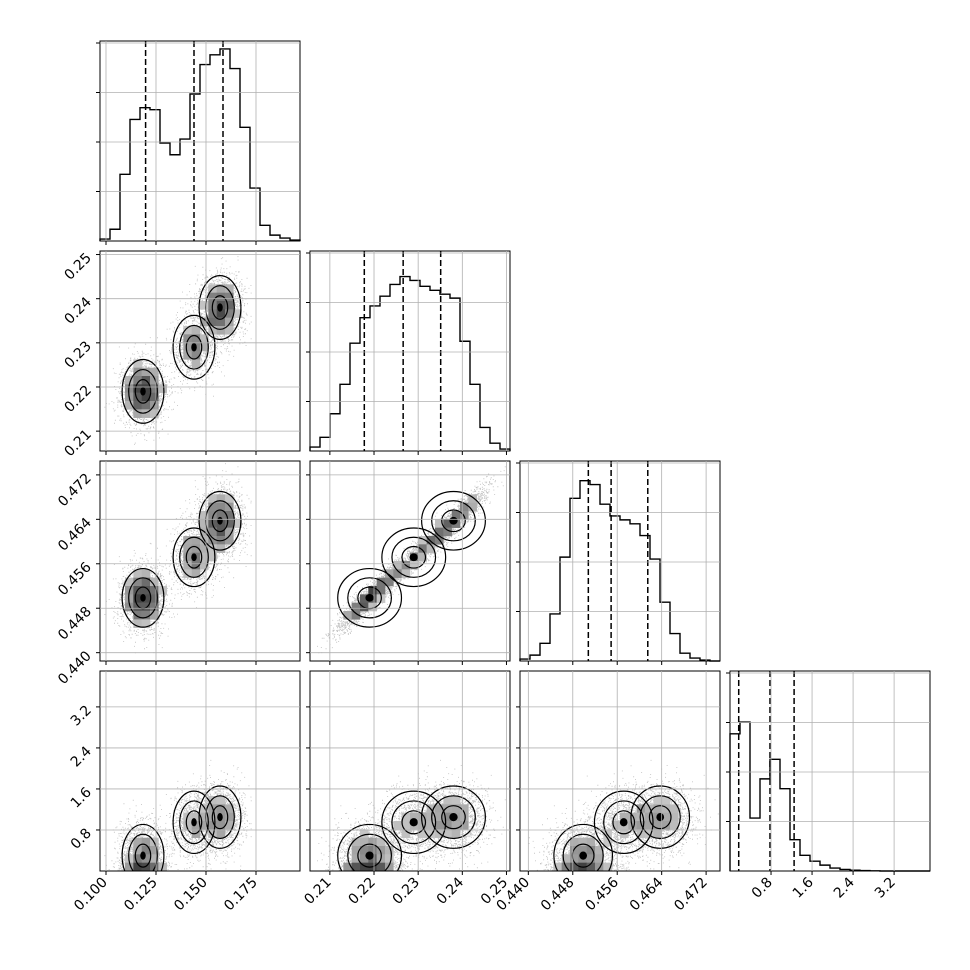 This screenshot has height=970, width=970. What do you see at coordinates (141, 895) in the screenshot?
I see `x-tick-label: 0.125` at bounding box center [141, 895].